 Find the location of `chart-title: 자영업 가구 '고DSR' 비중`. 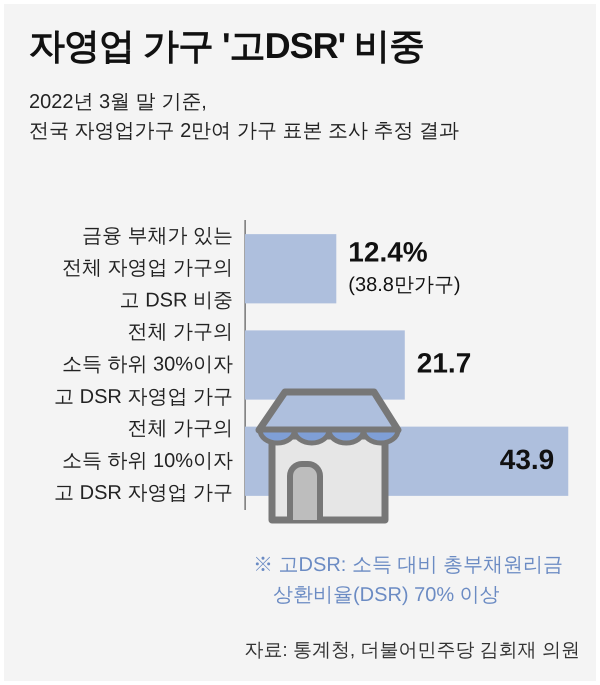

chart-title: 자영업 가구 '고DSR' 비중 is located at coordinates (226, 46).